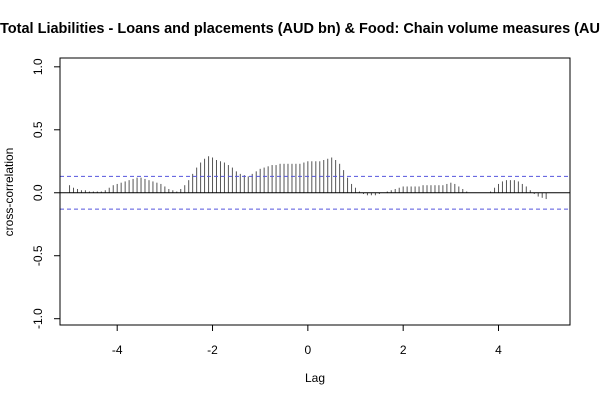 The image size is (600, 400). Describe the element at coordinates (117, 350) in the screenshot. I see `x-tick-label: -4` at that location.